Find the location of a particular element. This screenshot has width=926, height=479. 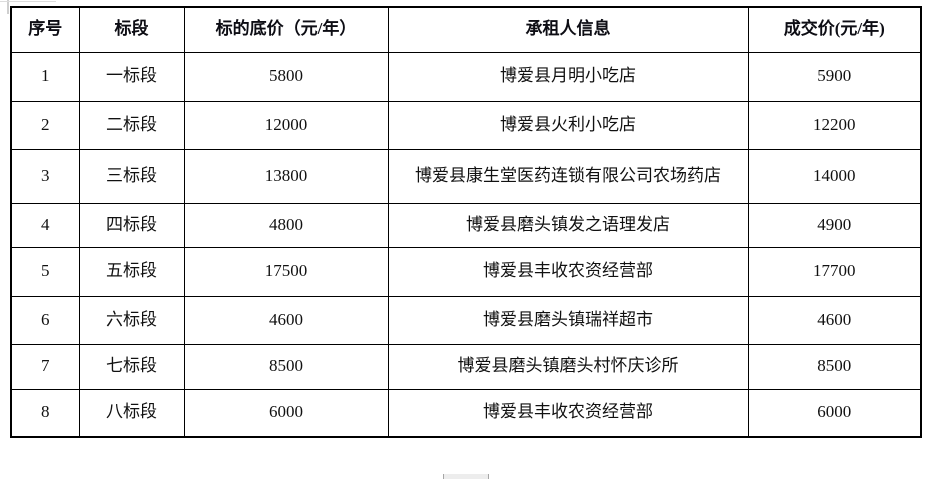

cell-section: 二标段 is located at coordinates (131, 125).